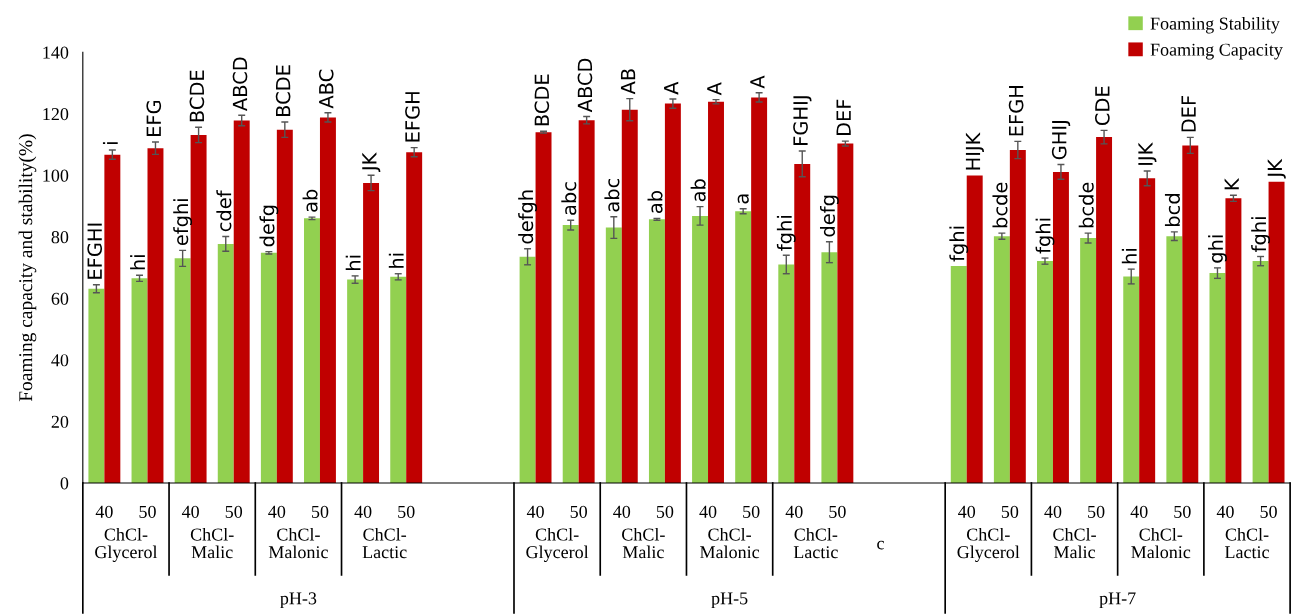  Describe the element at coordinates (1172, 210) in the screenshot. I see `data-label: bcd` at that location.